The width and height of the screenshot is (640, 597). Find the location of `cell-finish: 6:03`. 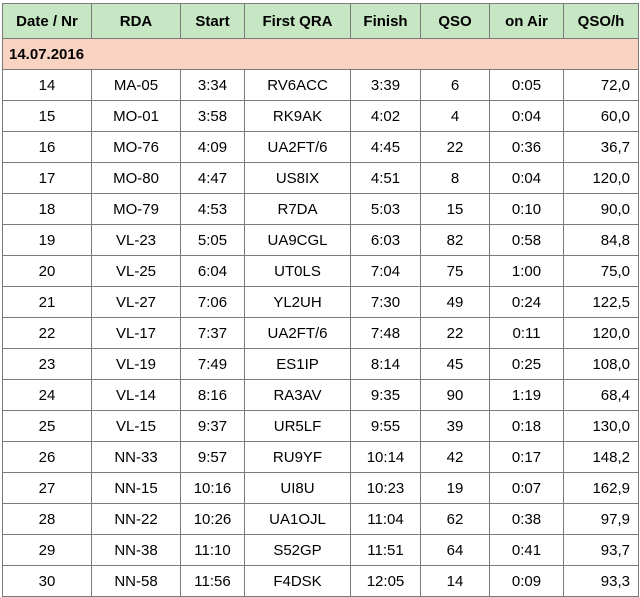

cell-finish: 6:03 is located at coordinates (385, 240).